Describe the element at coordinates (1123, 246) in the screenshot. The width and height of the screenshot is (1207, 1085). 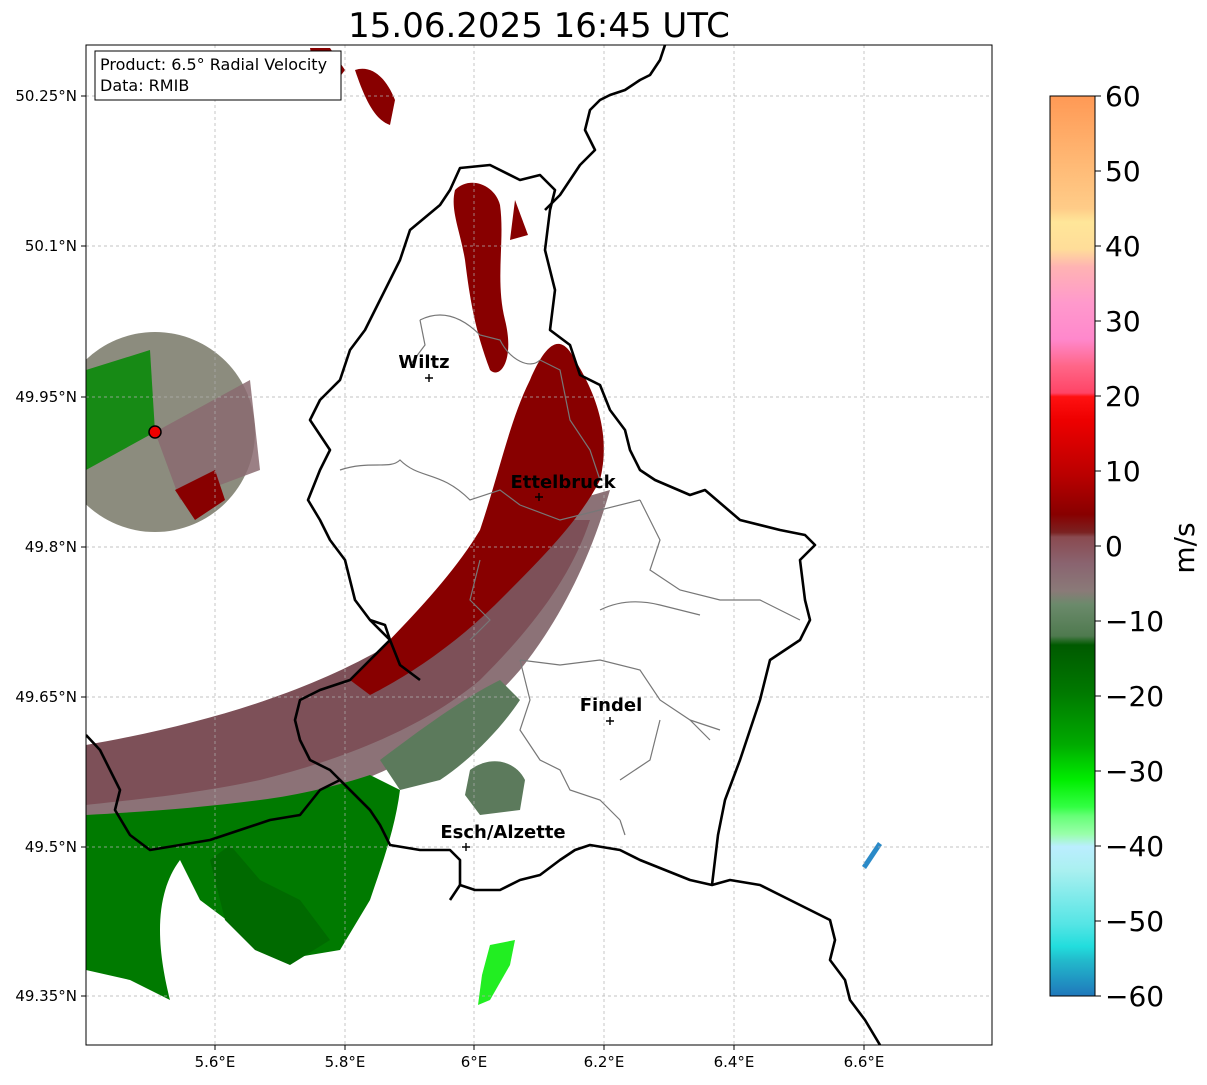
I see `colorbar-tick: 40` at that location.